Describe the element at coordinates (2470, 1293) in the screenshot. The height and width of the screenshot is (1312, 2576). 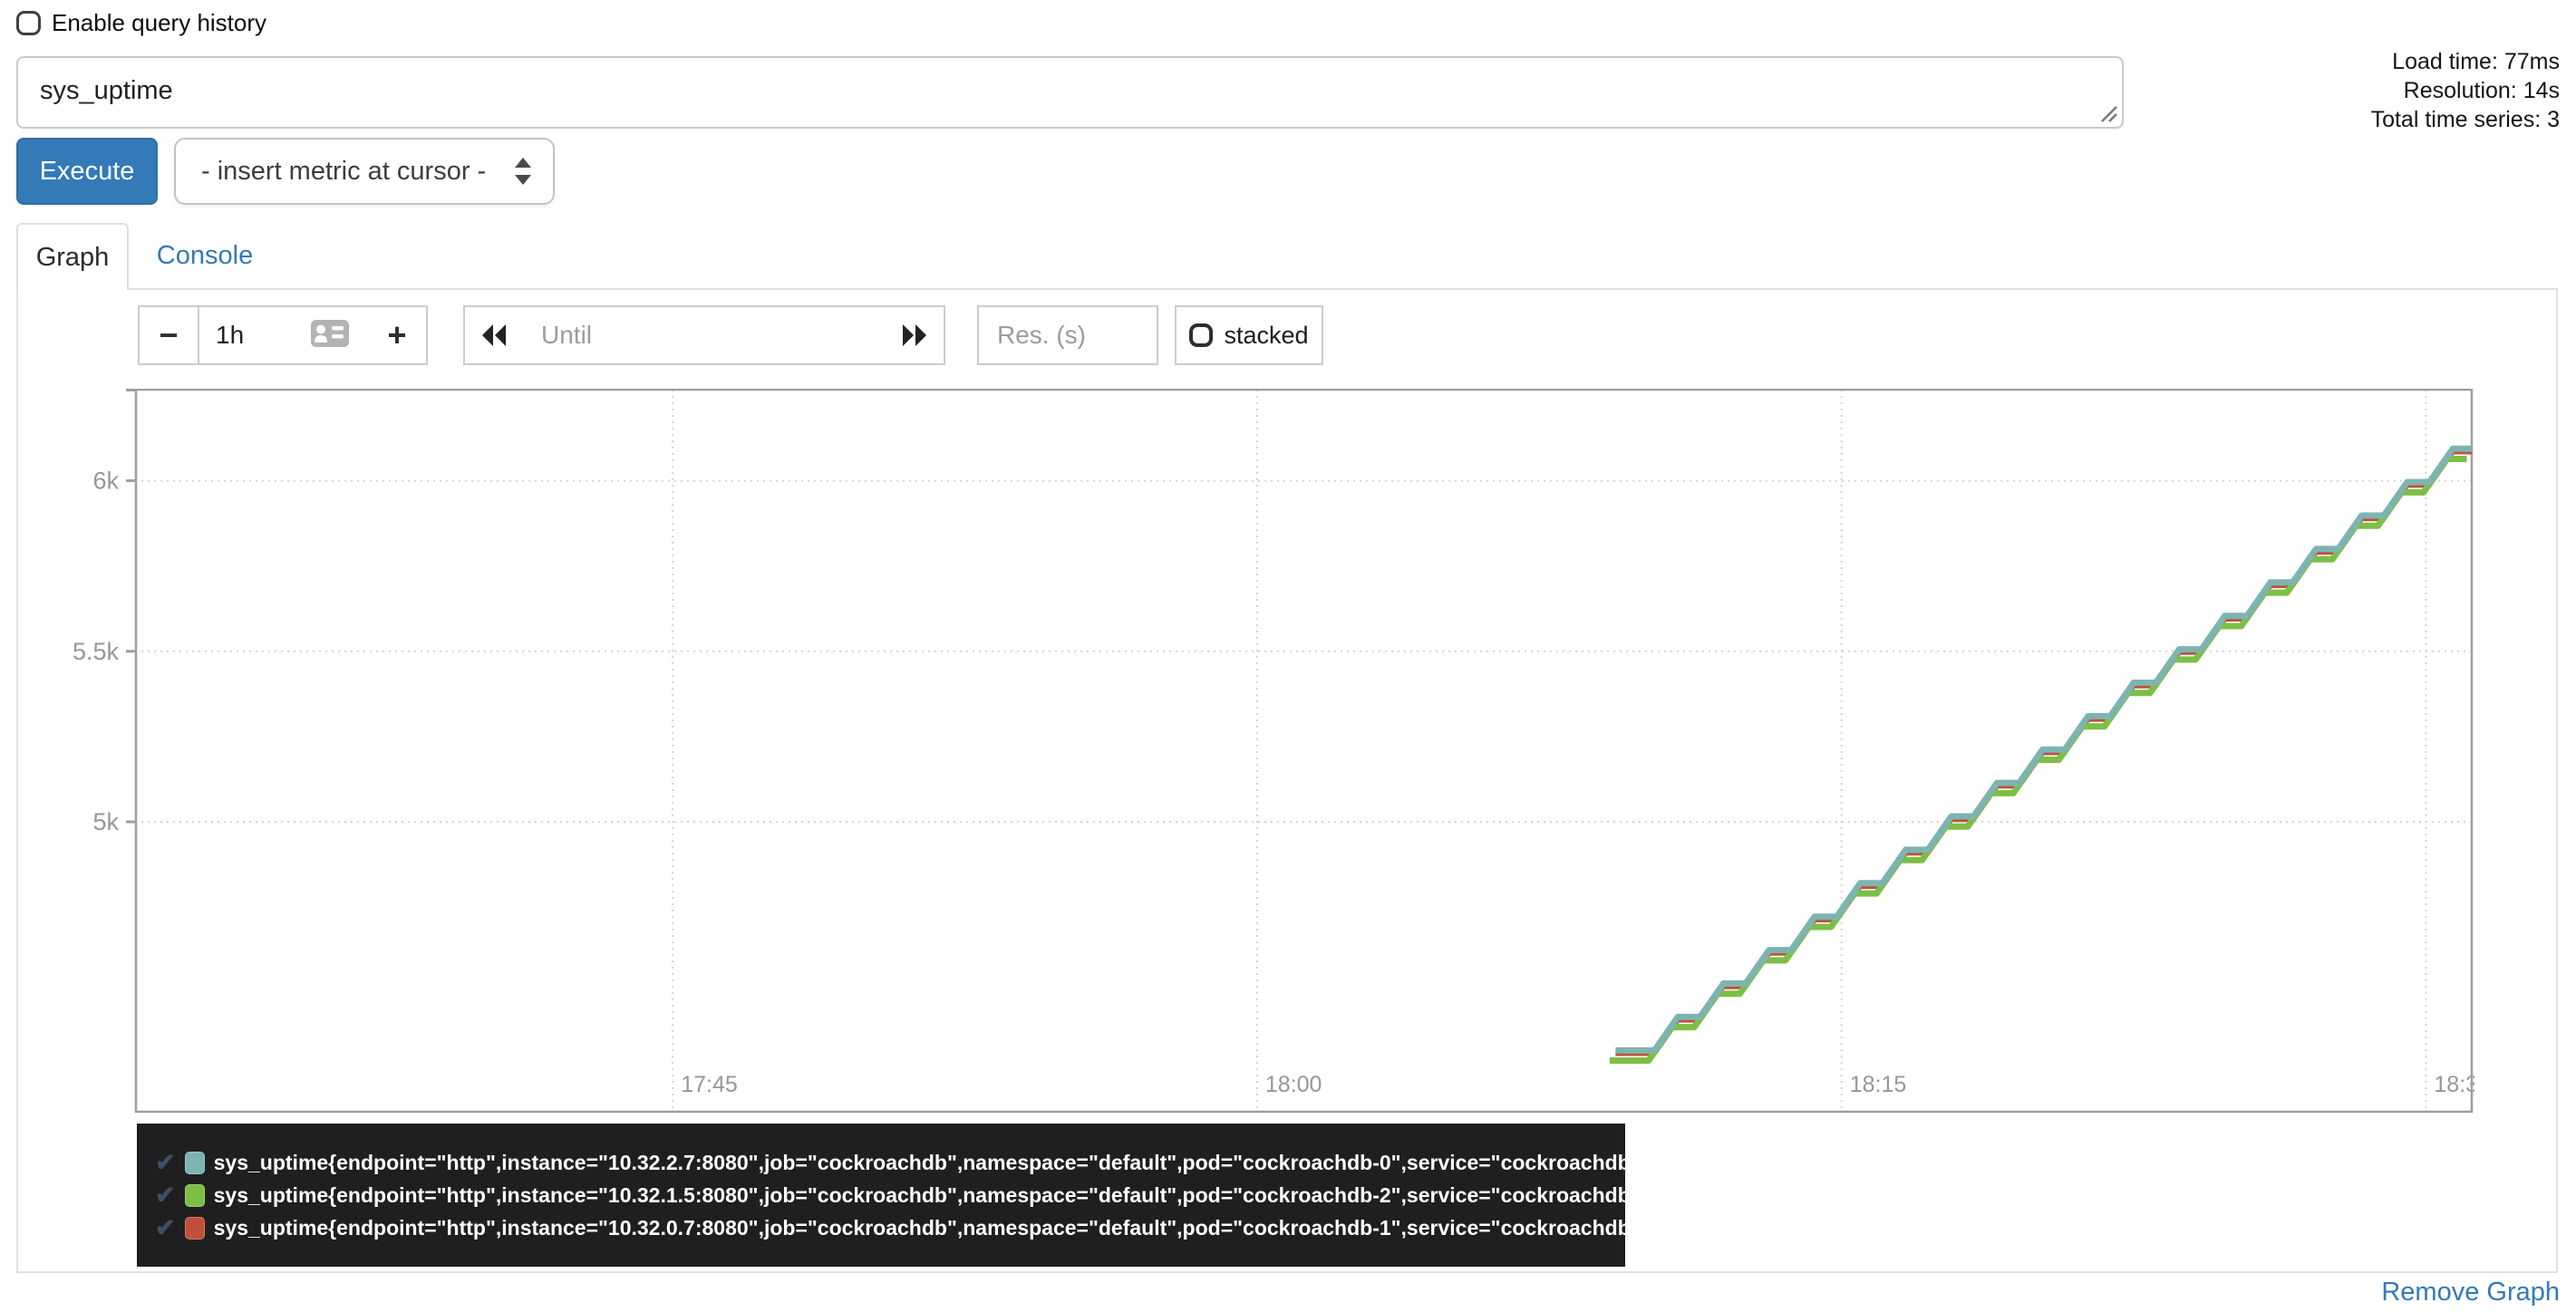
I see `remove-graph-link: Remove Graph` at that location.